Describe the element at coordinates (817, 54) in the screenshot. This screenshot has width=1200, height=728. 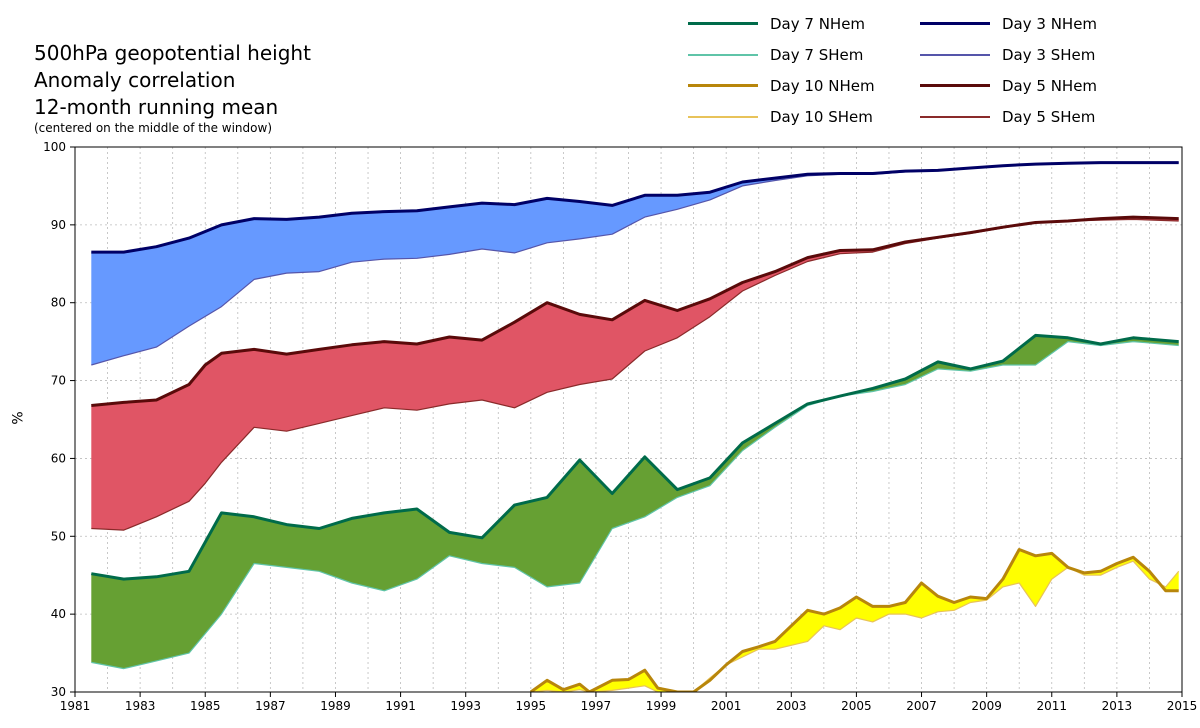
I see `legend-label-day7-shem: Day 7 SHem` at that location.